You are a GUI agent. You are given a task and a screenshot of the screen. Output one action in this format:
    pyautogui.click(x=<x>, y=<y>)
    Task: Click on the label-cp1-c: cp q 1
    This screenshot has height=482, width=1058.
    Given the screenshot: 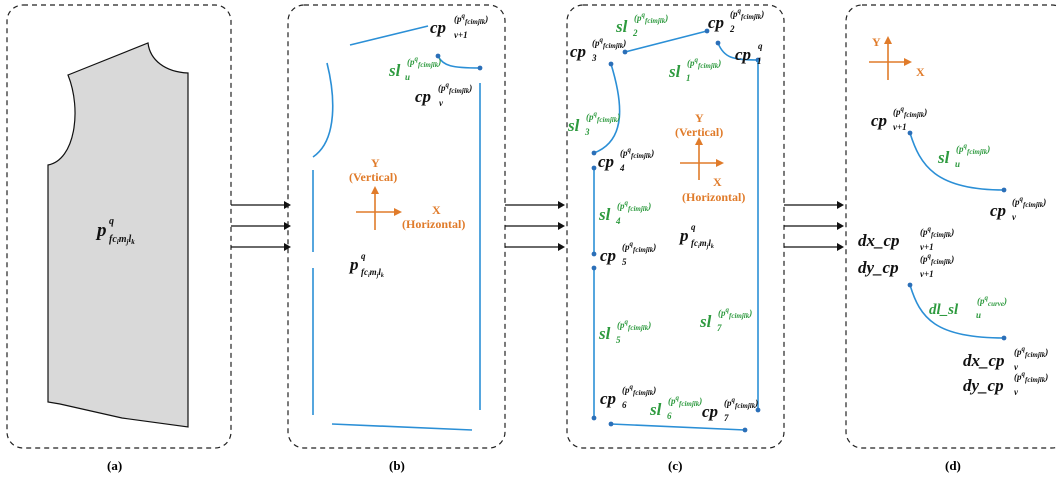 What is the action you would take?
    pyautogui.click(x=749, y=53)
    